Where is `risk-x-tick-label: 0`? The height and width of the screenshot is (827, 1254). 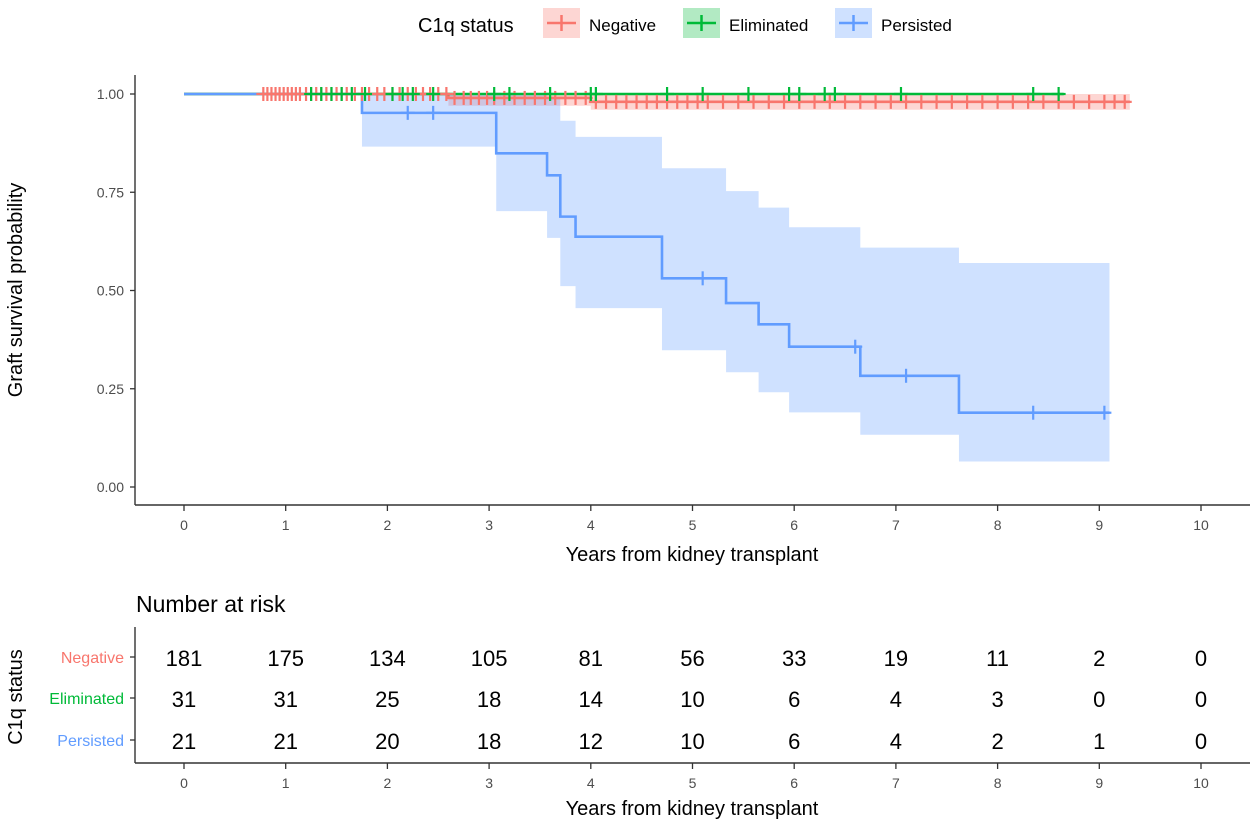 risk-x-tick-label: 0 is located at coordinates (184, 783).